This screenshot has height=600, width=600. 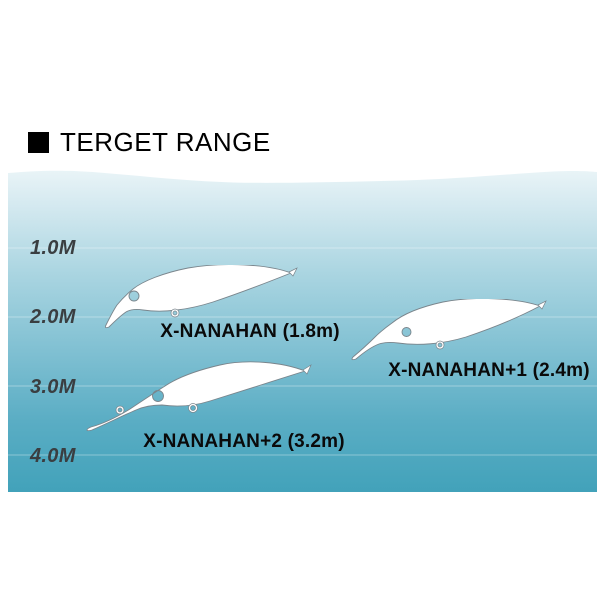 What do you see at coordinates (53, 317) in the screenshot?
I see `depth-label-2m: 2.0M` at bounding box center [53, 317].